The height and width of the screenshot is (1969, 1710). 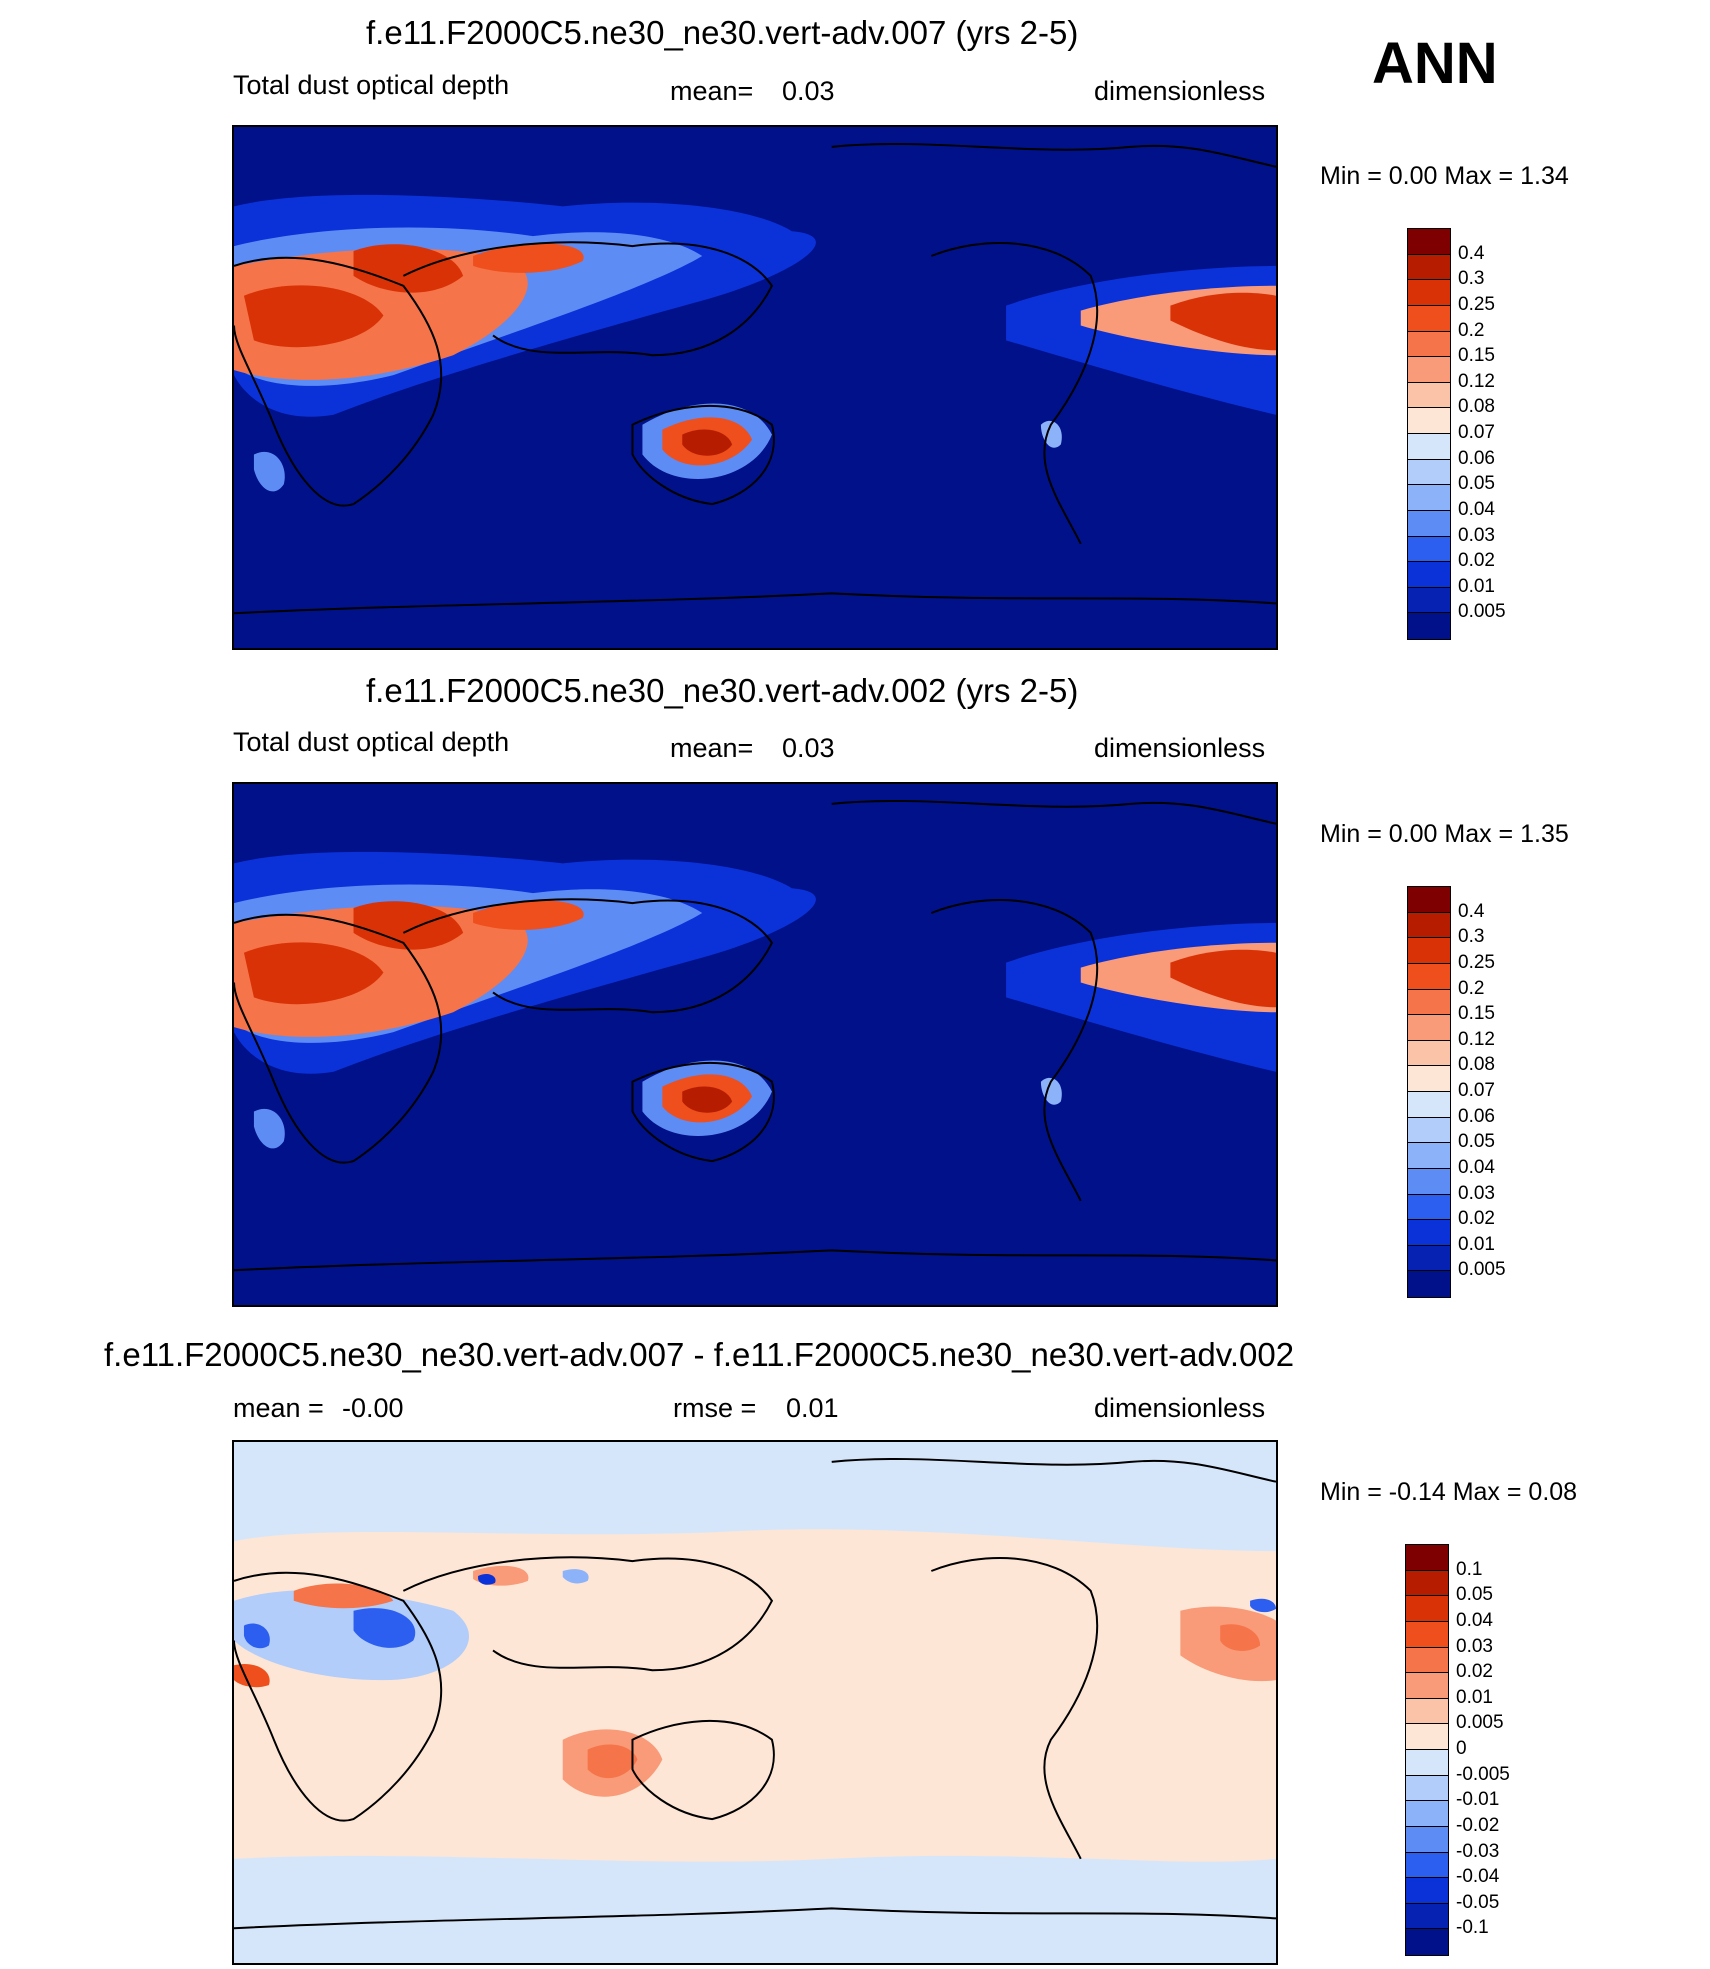 What do you see at coordinates (1476, 1090) in the screenshot?
I see `colorbar-level-label: 0.07` at bounding box center [1476, 1090].